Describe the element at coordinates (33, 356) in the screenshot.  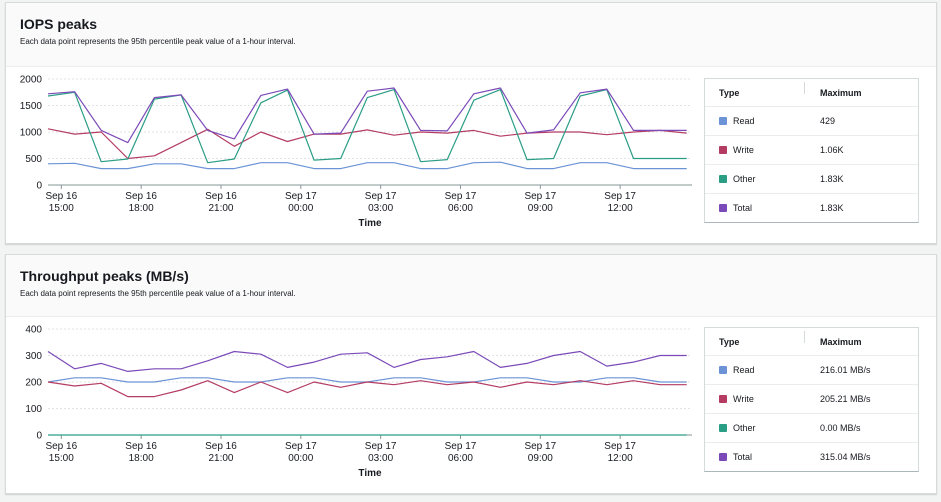
I see `y-tick-label: 300` at that location.